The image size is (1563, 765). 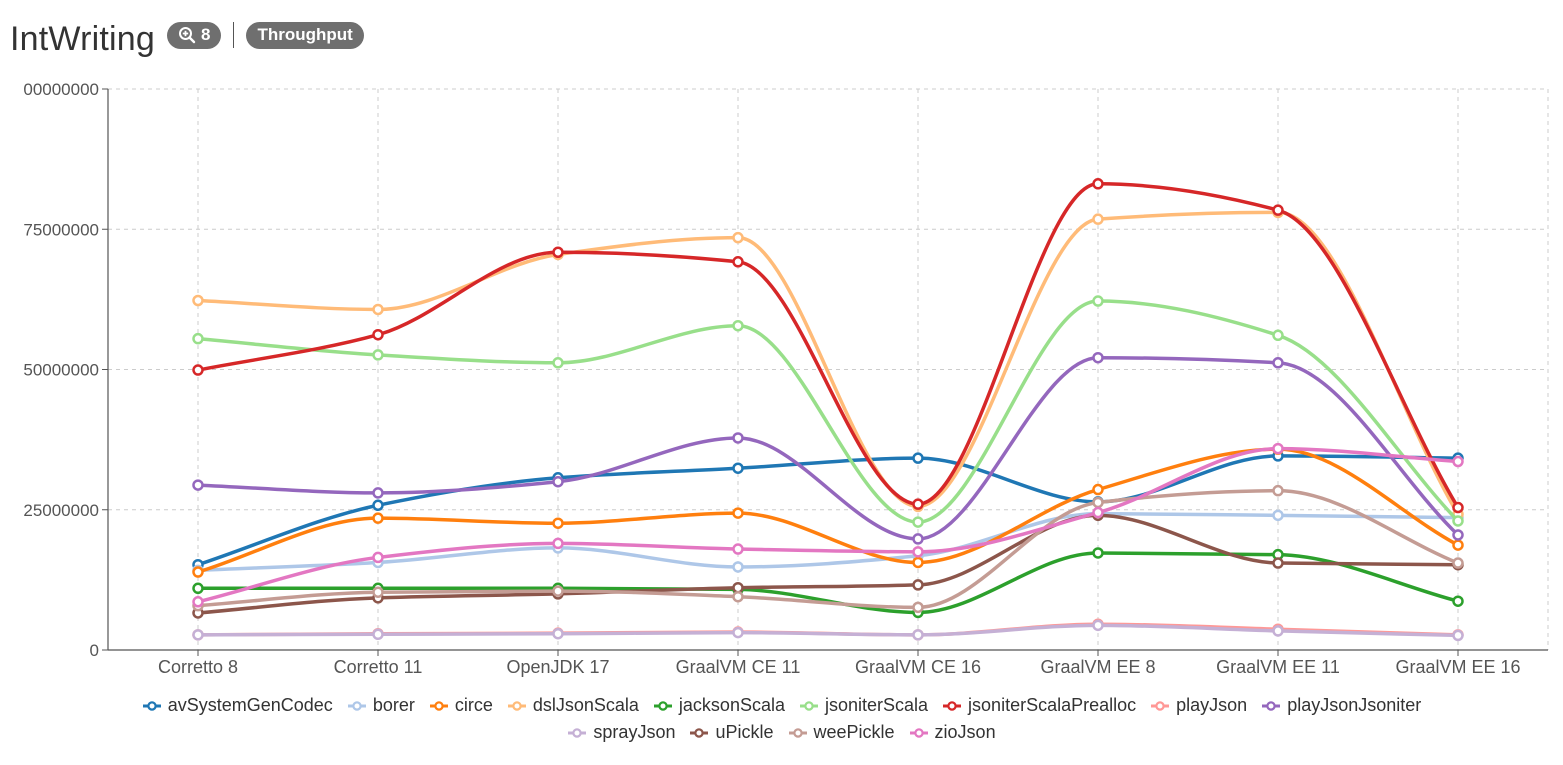 What do you see at coordinates (1198, 705) in the screenshot?
I see `legend-item-playJson: playJson` at bounding box center [1198, 705].